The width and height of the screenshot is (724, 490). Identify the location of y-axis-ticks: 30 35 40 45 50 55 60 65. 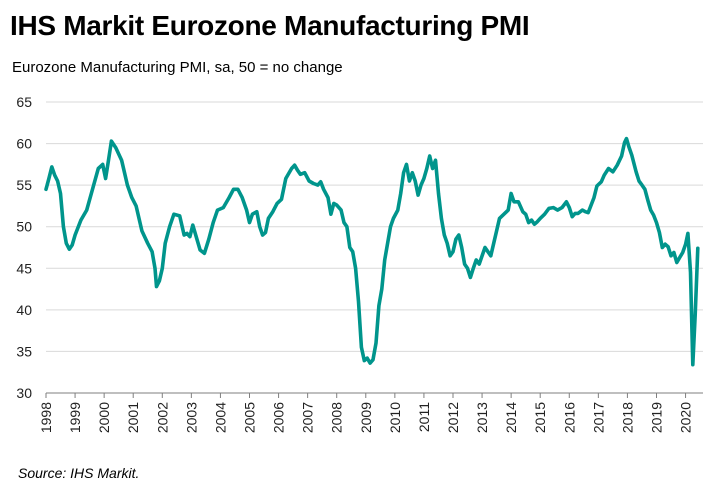
(24, 247).